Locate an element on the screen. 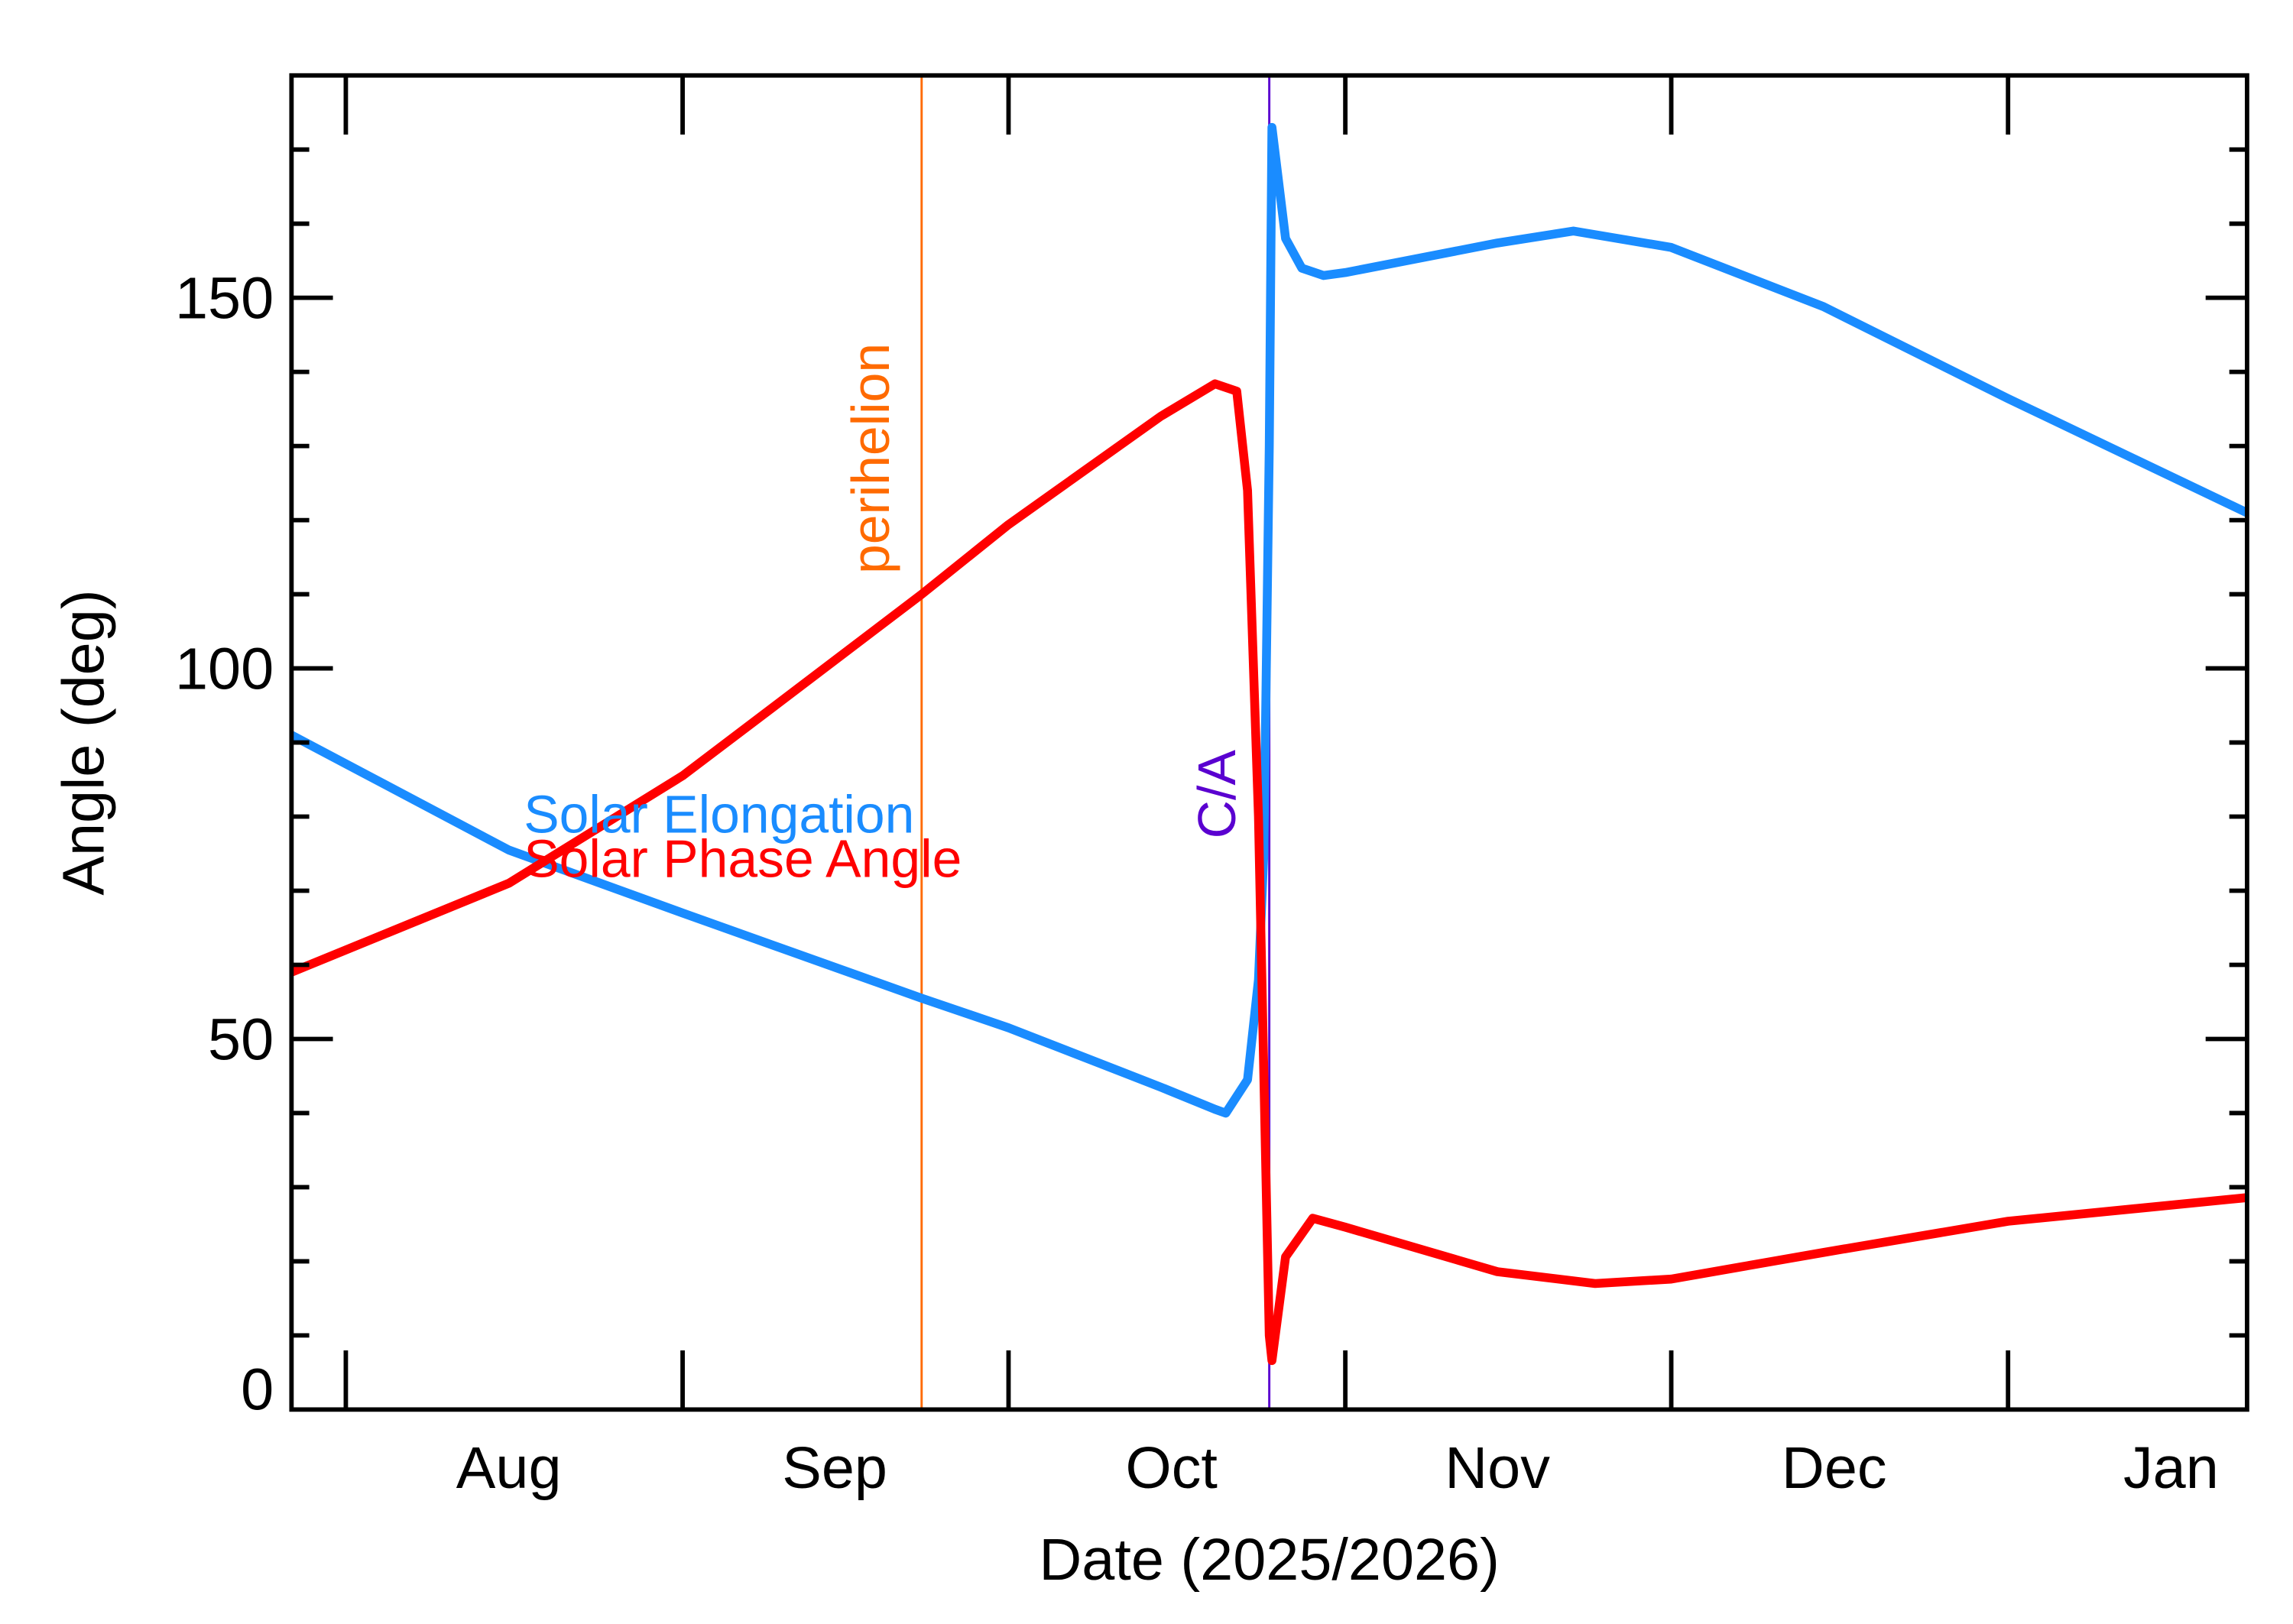 Image resolution: width=2293 pixels, height=1624 pixels. closest-approach-label: C/A is located at coordinates (1217, 794).